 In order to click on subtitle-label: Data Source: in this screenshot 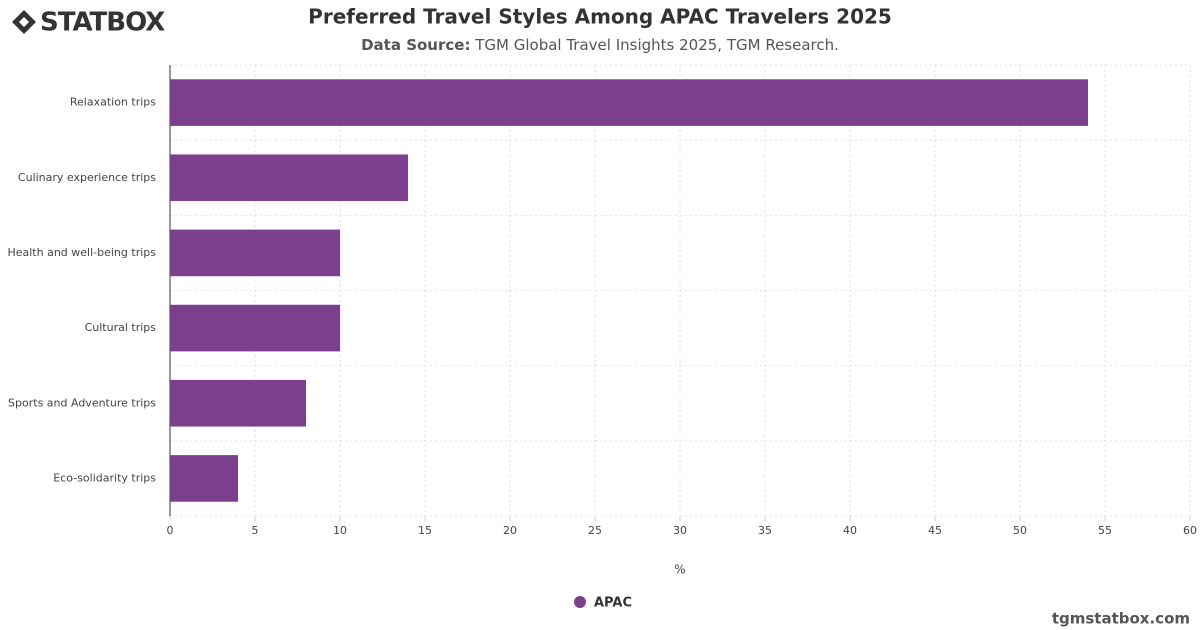, I will do `click(415, 45)`.